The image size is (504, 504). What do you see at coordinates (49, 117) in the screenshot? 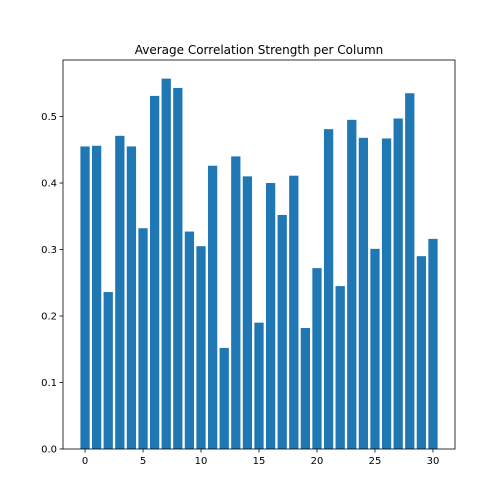
I see `y-tick-label: 0.5` at bounding box center [49, 117].